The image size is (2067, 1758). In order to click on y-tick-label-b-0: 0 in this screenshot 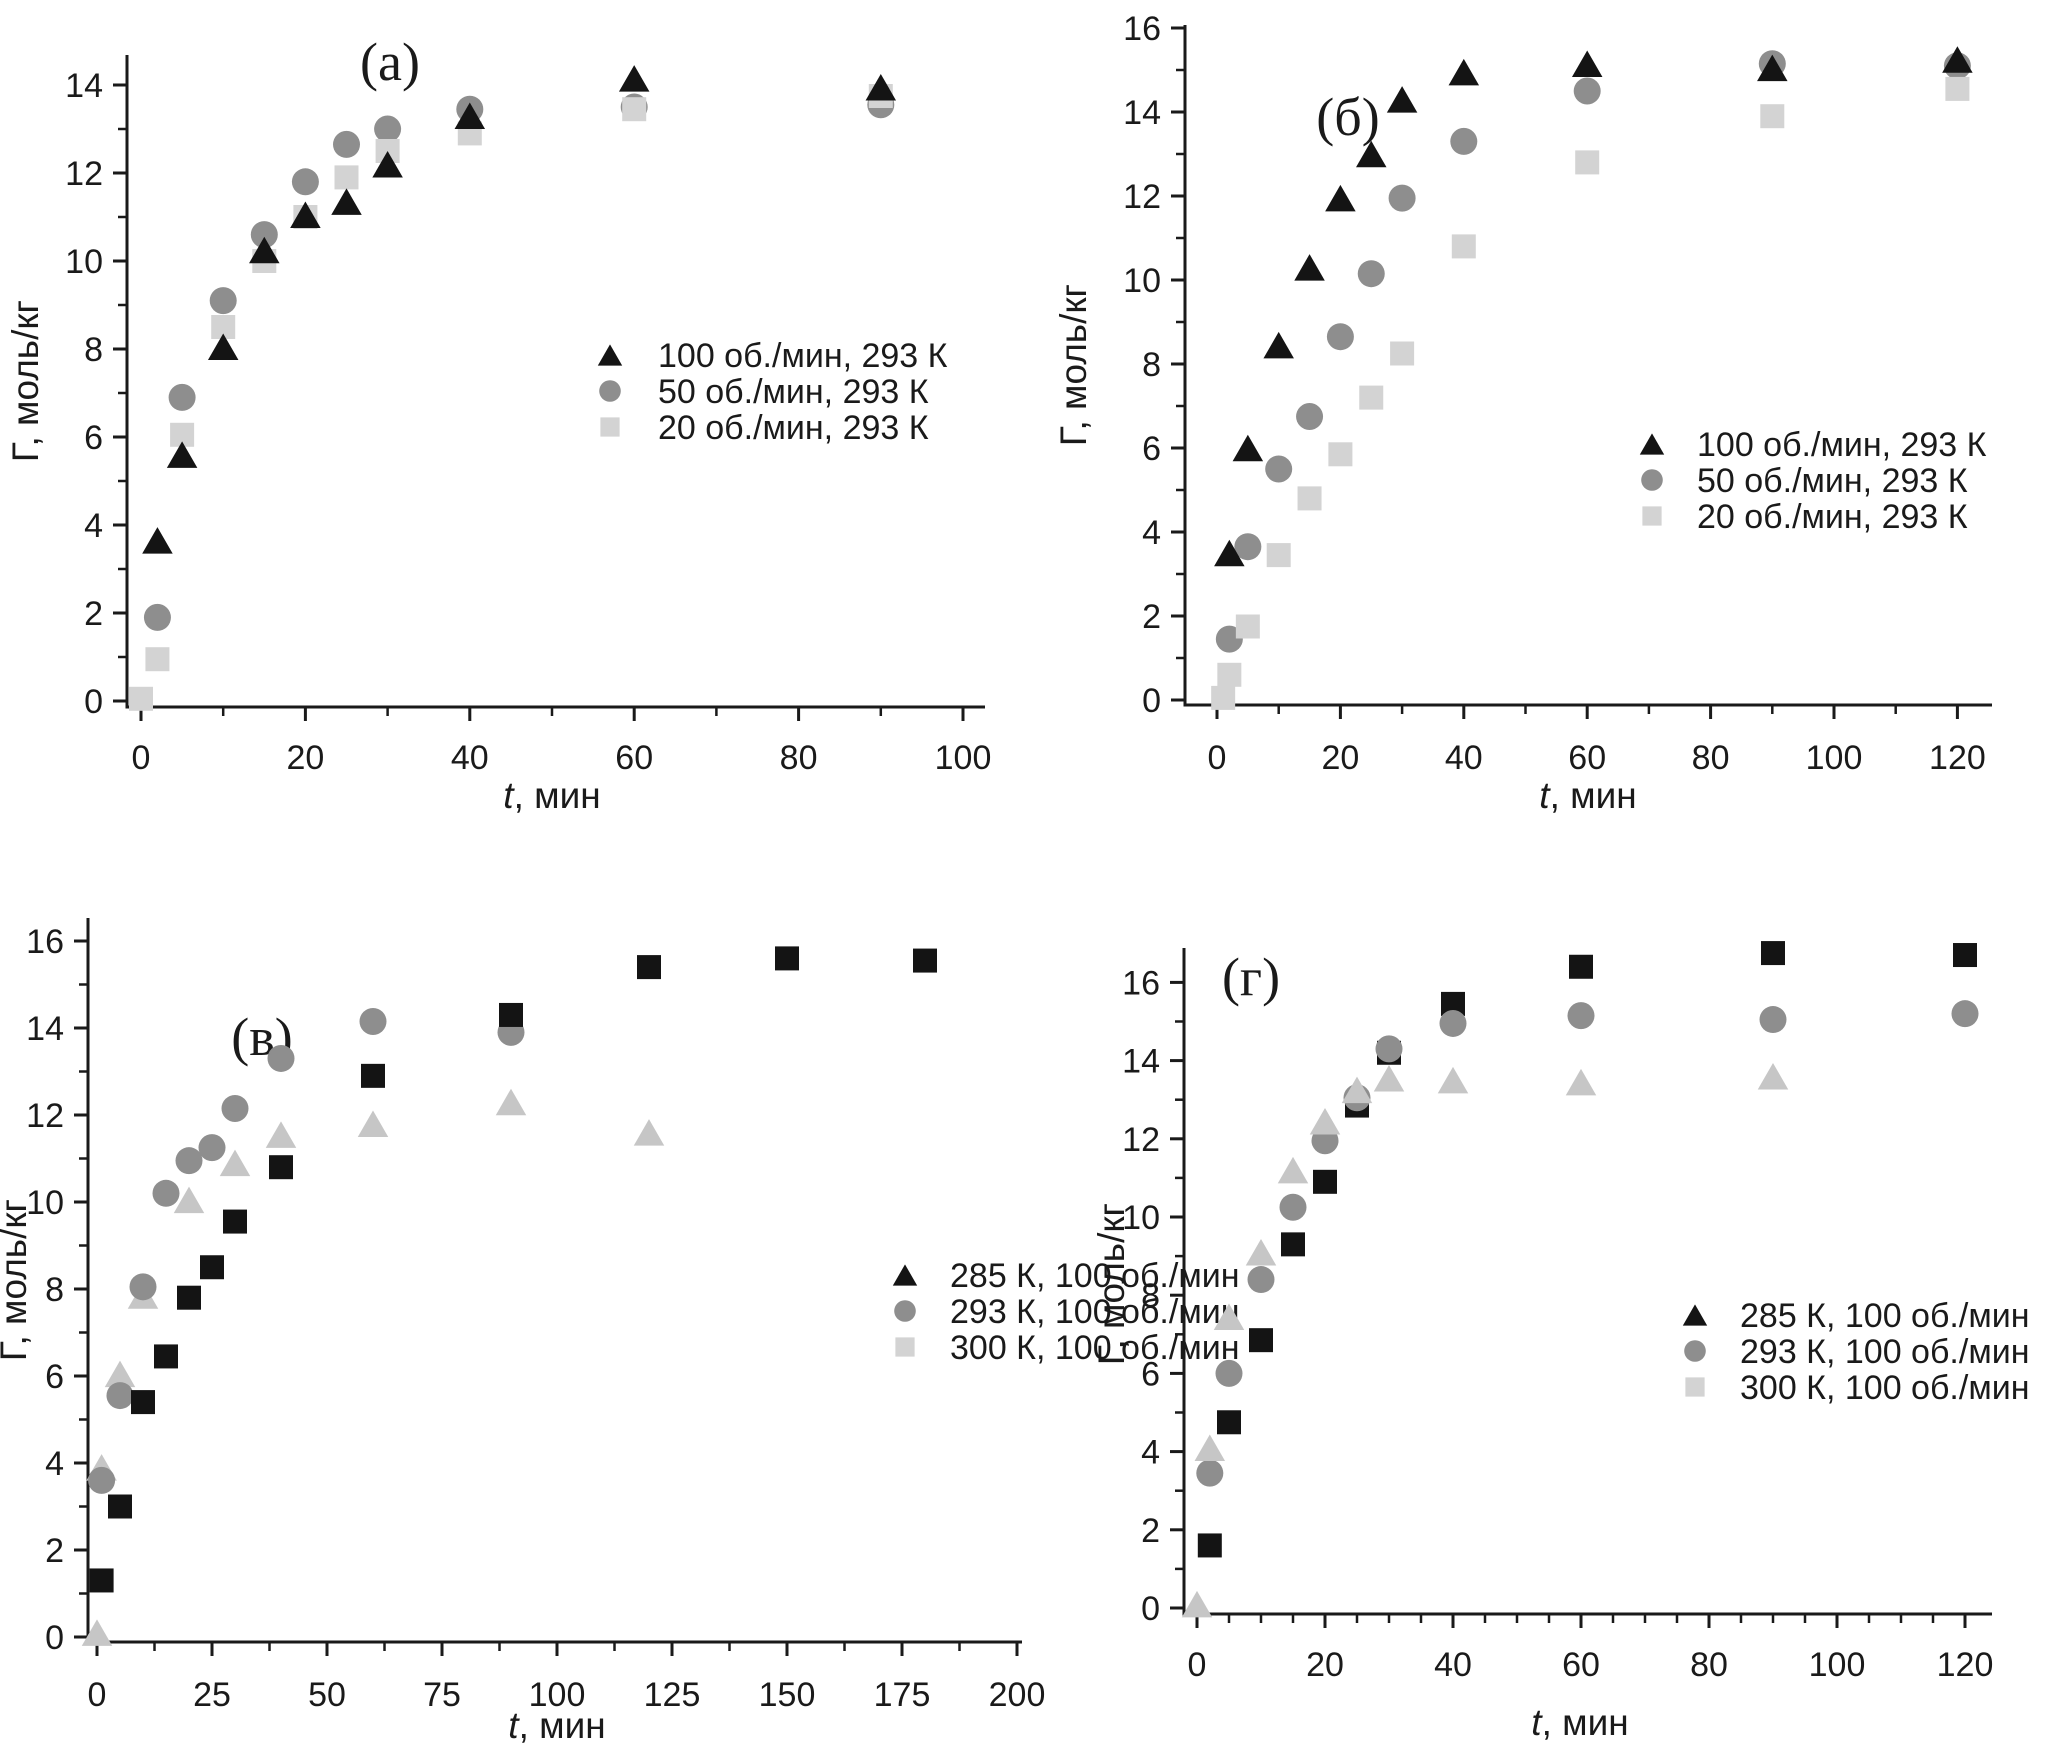, I will do `click(1151, 701)`.